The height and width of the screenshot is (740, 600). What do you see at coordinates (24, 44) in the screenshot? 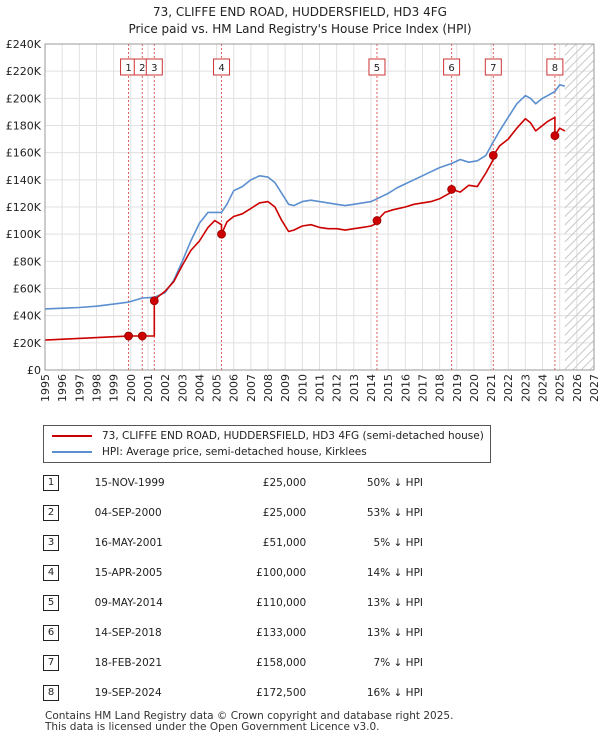
I see `y-tick-label: £240K` at bounding box center [24, 44].